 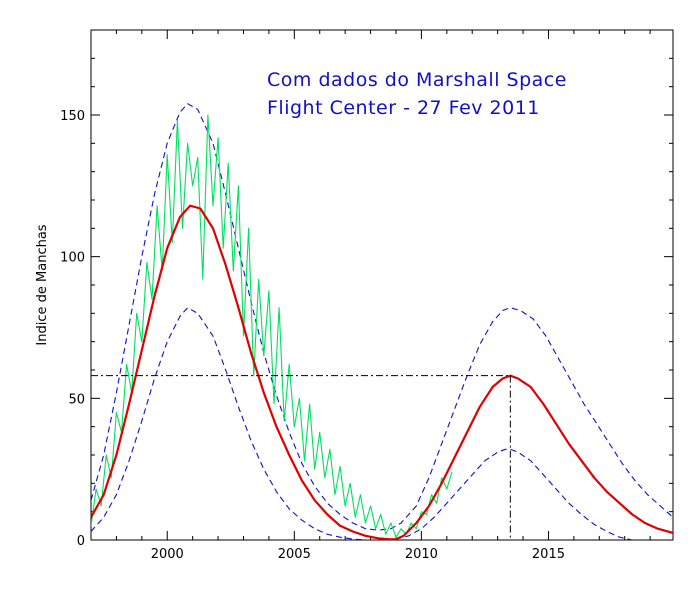 What do you see at coordinates (548, 554) in the screenshot?
I see `x-tick-label: 2015` at bounding box center [548, 554].